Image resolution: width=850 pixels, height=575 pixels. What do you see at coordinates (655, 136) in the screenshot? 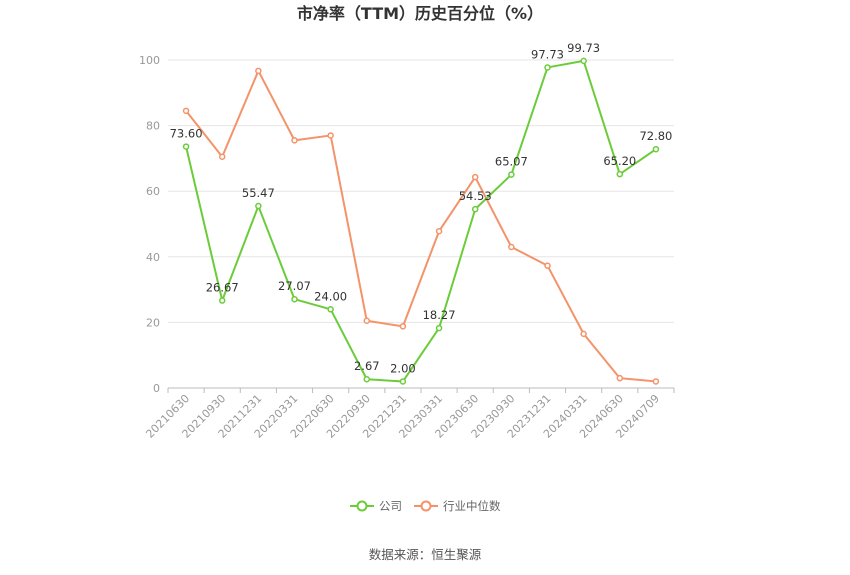
I see `data-label: 72.80` at bounding box center [655, 136].